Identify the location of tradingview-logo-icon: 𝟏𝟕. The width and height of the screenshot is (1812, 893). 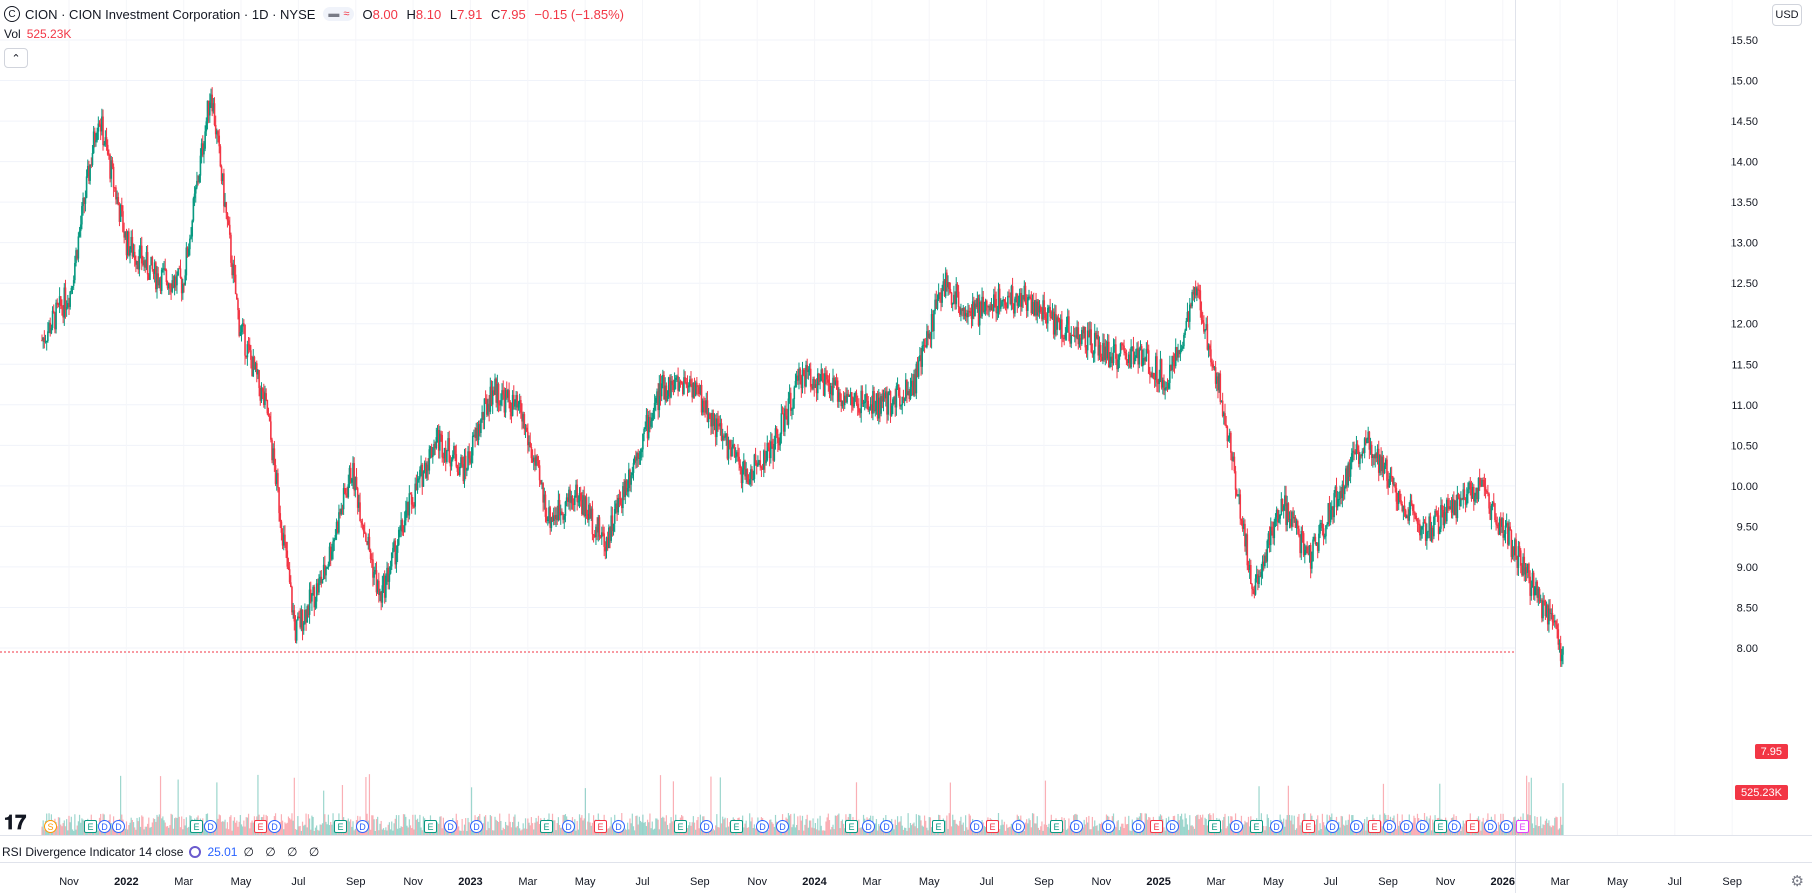
(15, 823).